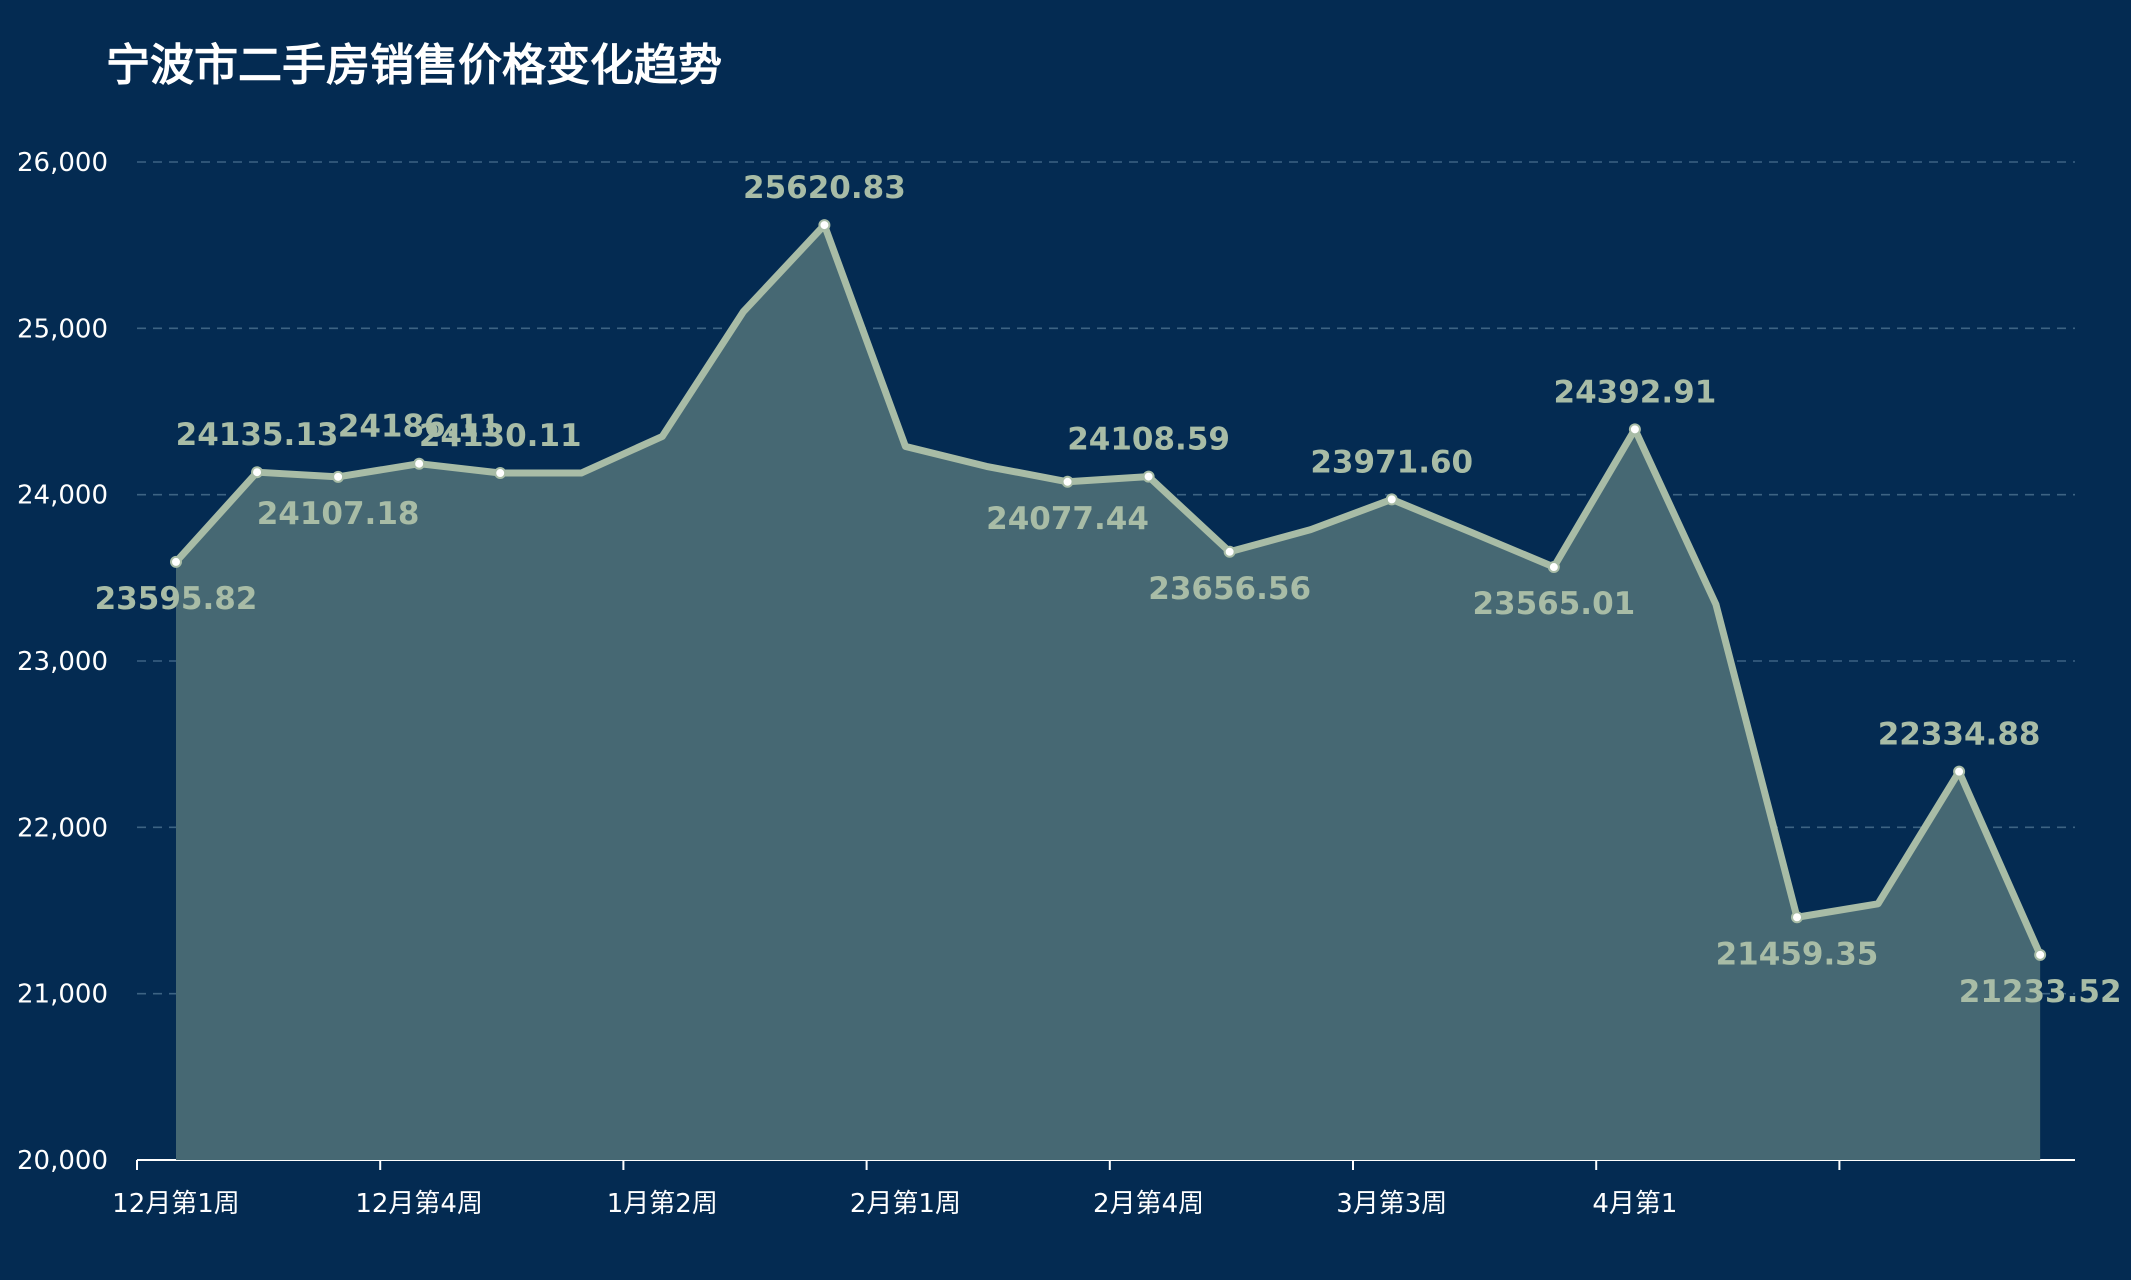 The height and width of the screenshot is (1280, 2131). What do you see at coordinates (1391, 1204) in the screenshot?
I see `x-tick-label: 3月第3周` at bounding box center [1391, 1204].